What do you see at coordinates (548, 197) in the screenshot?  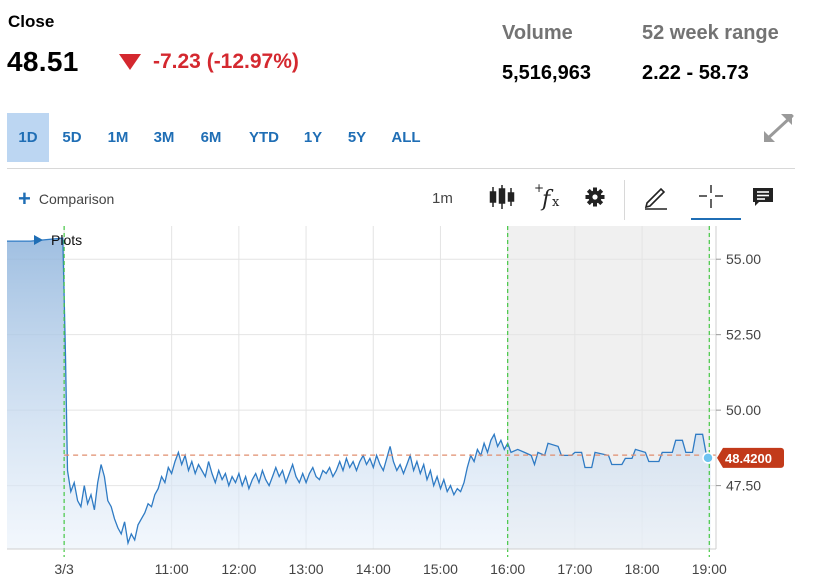 I see `fx-indicators-icon: + f x` at bounding box center [548, 197].